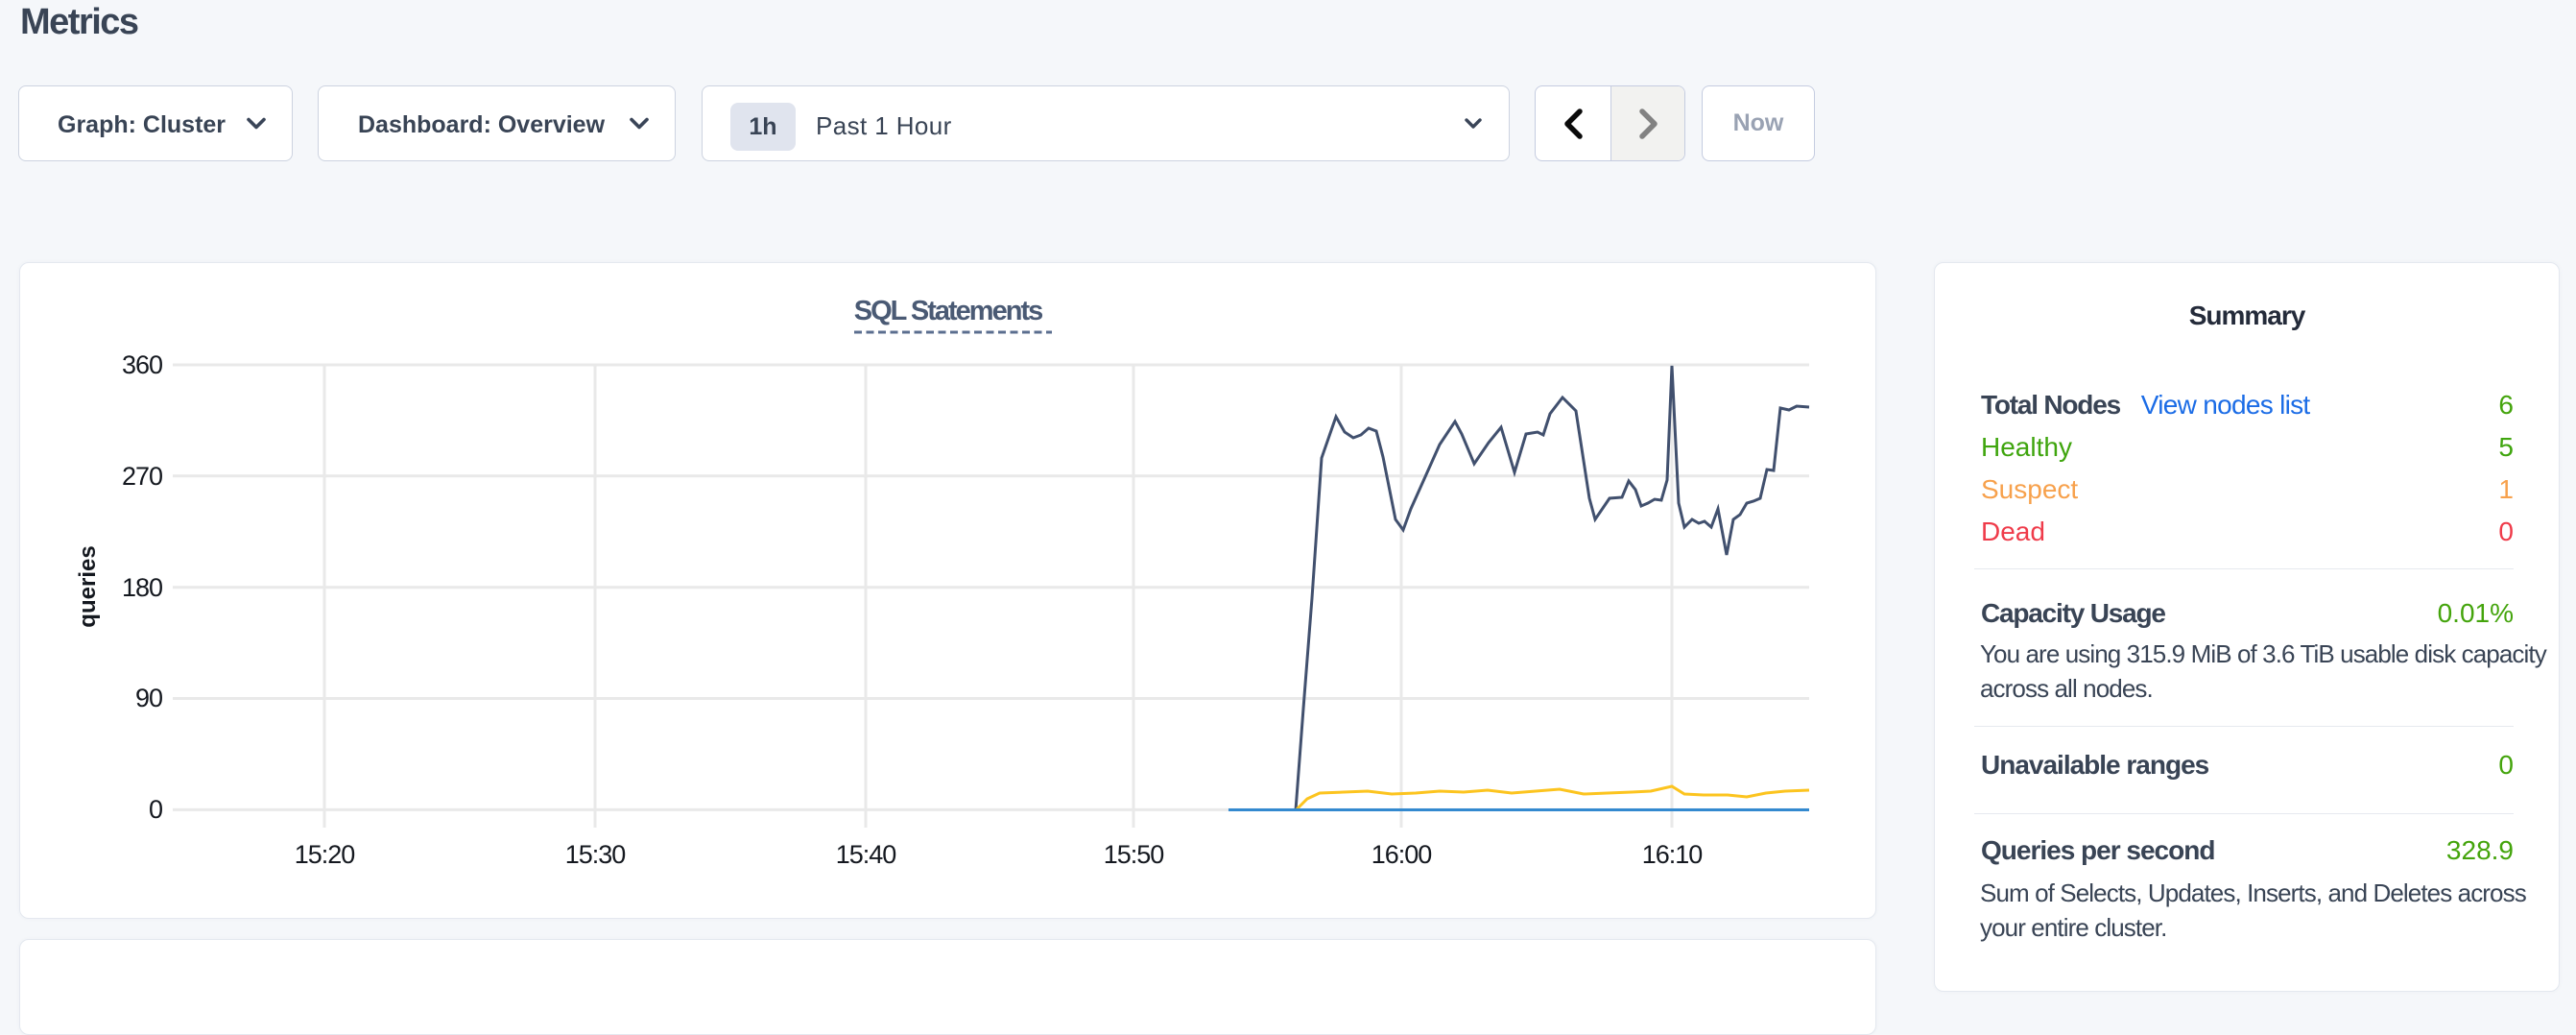  I want to click on svg-text: 15:20, so click(325, 854).